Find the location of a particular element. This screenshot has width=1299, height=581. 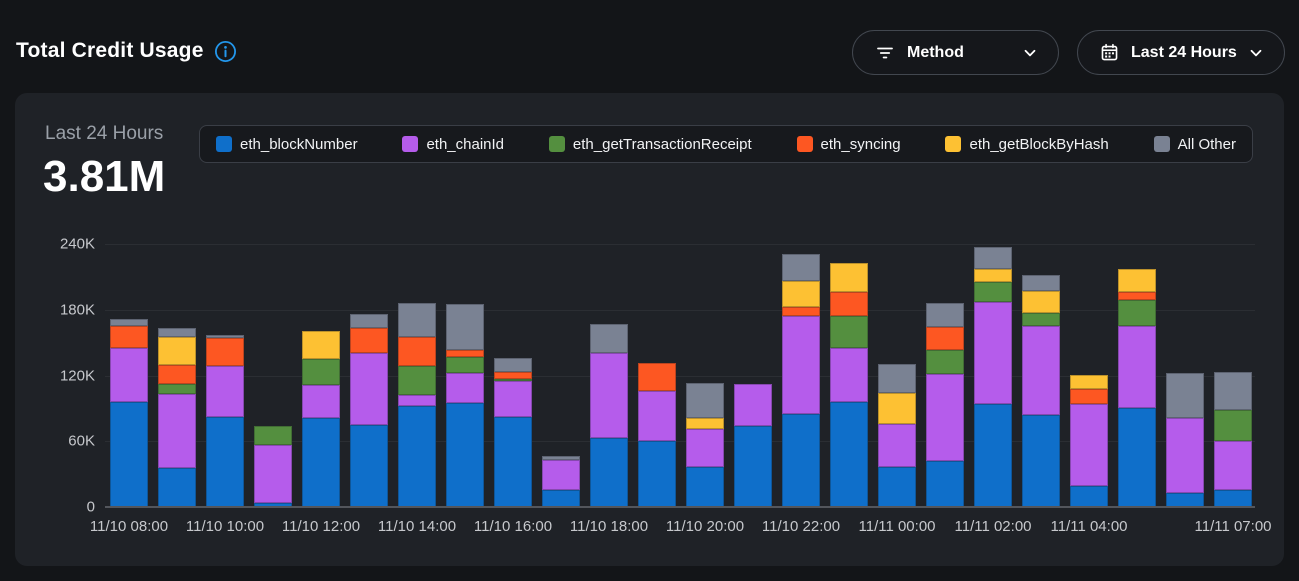

header-controls: Method Las is located at coordinates (1068, 52).